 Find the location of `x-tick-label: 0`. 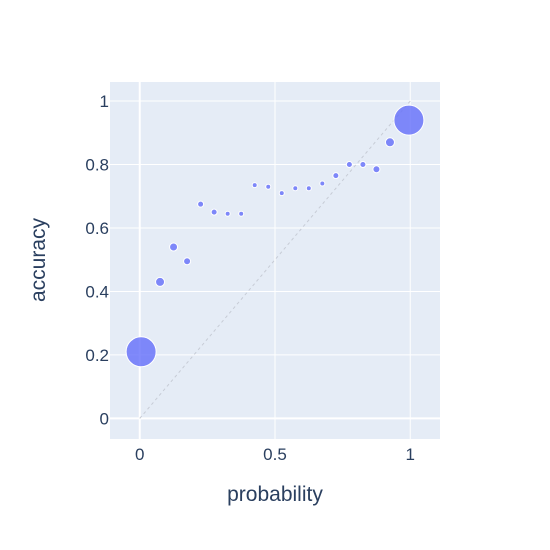

x-tick-label: 0 is located at coordinates (139, 454).